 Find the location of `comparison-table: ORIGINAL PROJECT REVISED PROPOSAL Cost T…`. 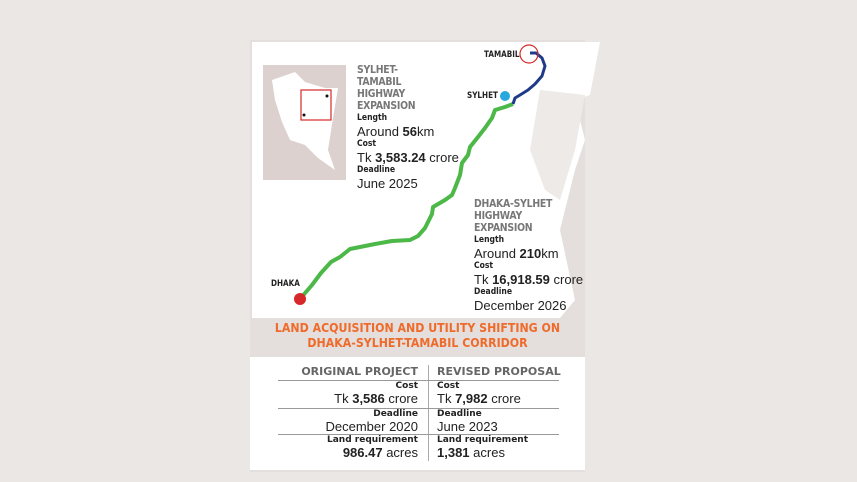

comparison-table: ORIGINAL PROJECT REVISED PROPOSAL Cost T… is located at coordinates (417, 413).